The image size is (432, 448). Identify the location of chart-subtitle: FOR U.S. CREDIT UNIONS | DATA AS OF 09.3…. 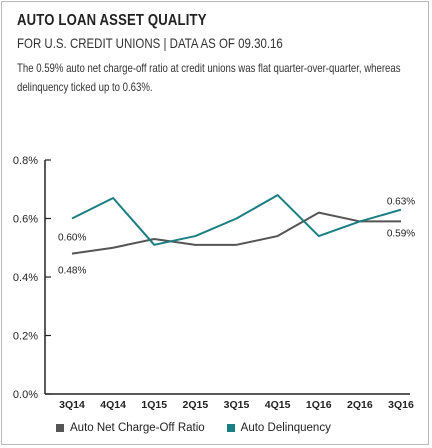
(150, 43).